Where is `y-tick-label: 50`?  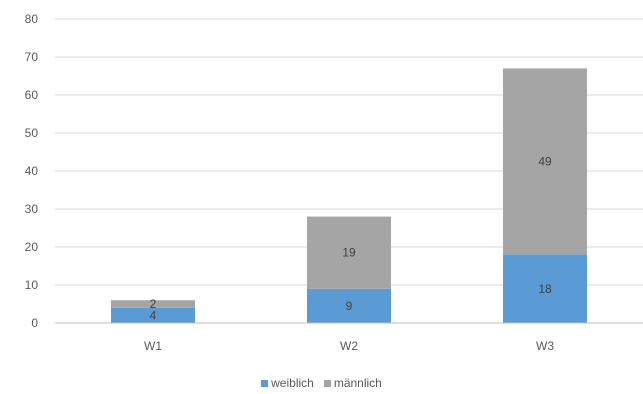
y-tick-label: 50 is located at coordinates (32, 133).